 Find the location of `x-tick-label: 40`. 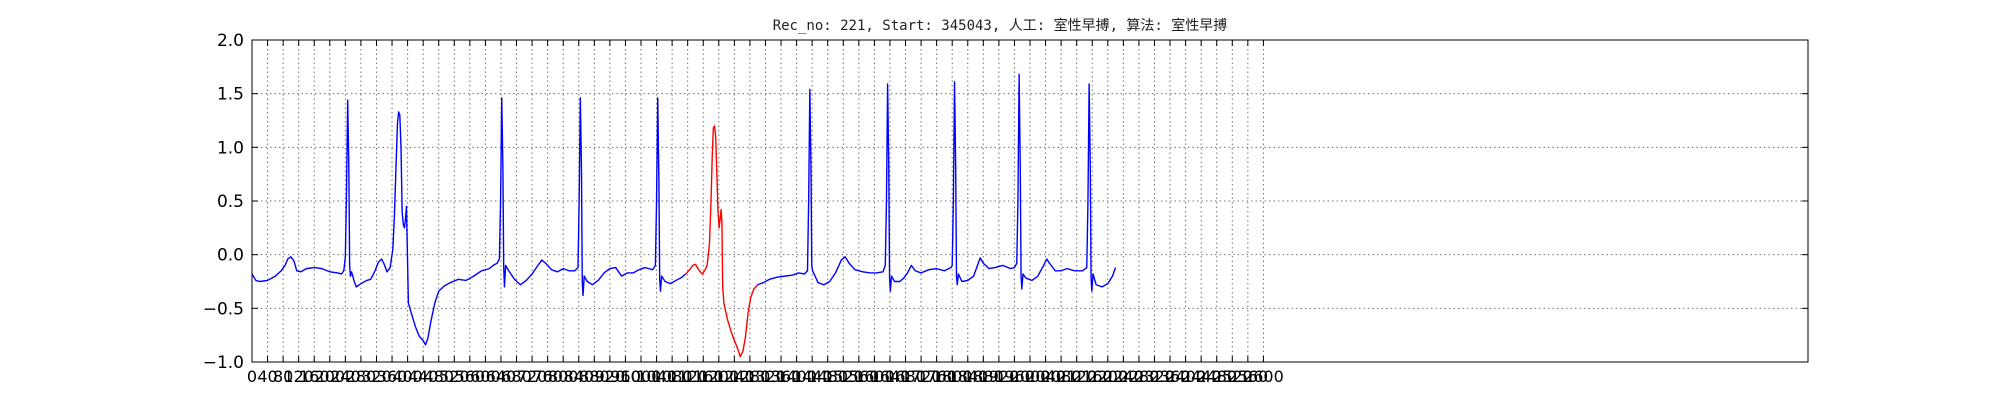

x-tick-label: 40 is located at coordinates (267, 376).